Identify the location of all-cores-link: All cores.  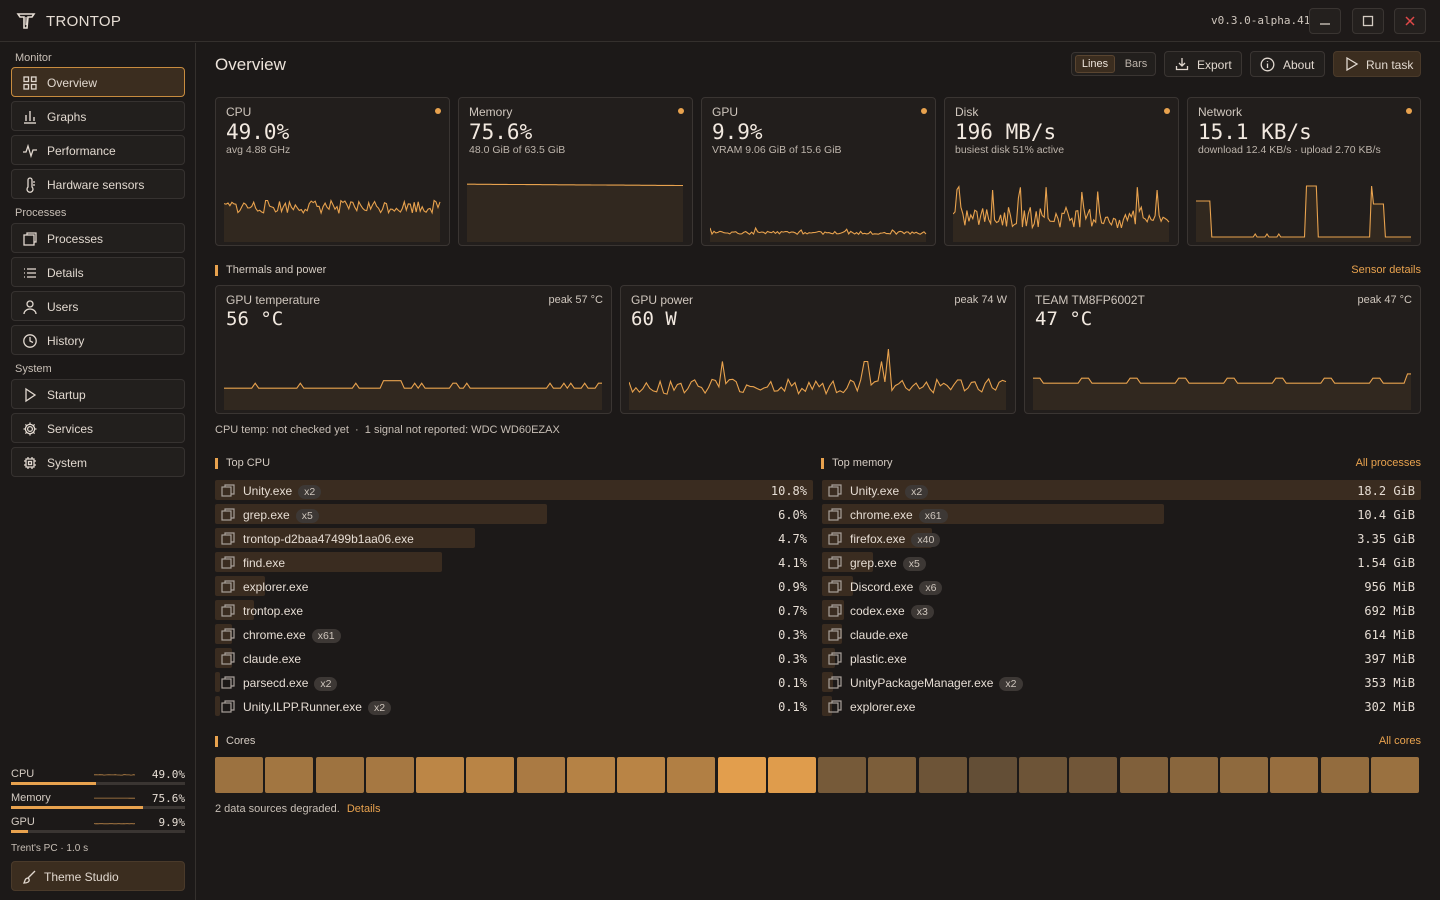
(1399, 741).